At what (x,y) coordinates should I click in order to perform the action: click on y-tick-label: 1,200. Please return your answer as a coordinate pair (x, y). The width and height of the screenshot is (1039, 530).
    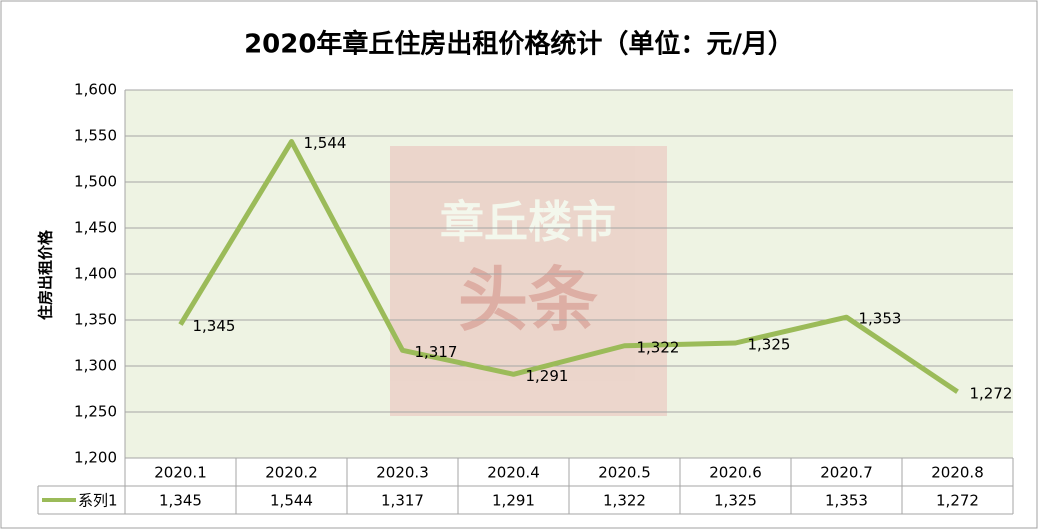
    Looking at the image, I should click on (95, 458).